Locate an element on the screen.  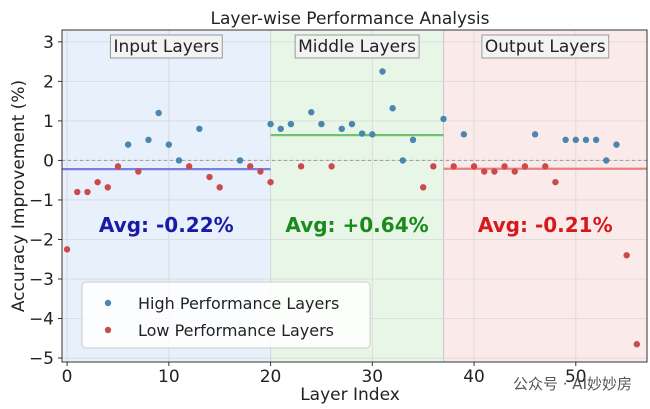
legend-label-0: High Performance Layers is located at coordinates (238, 303).